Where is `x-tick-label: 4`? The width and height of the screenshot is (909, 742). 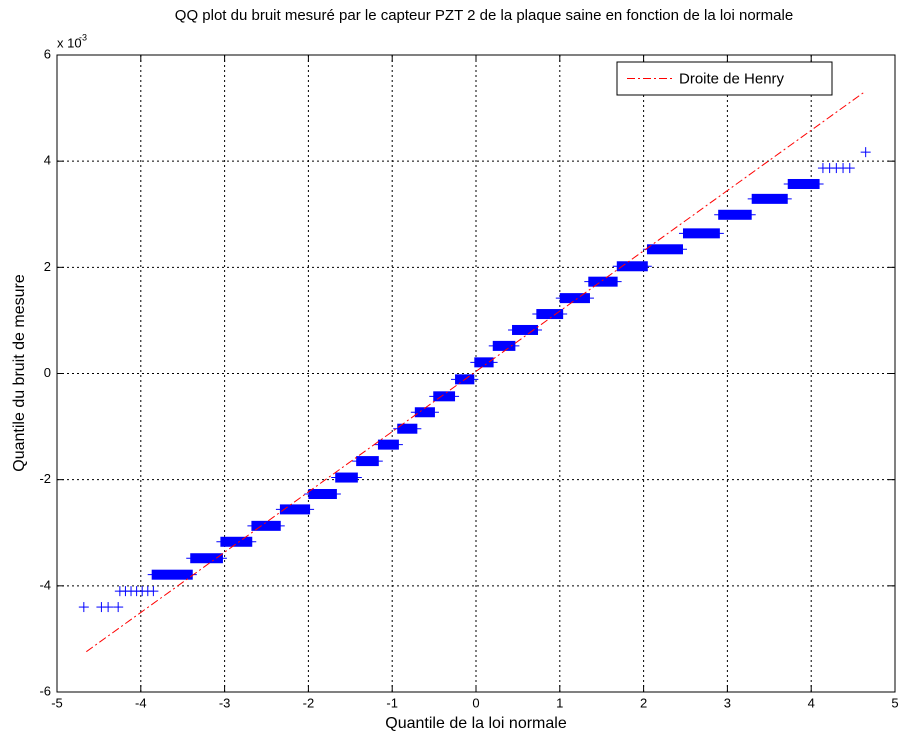
x-tick-label: 4 is located at coordinates (811, 702).